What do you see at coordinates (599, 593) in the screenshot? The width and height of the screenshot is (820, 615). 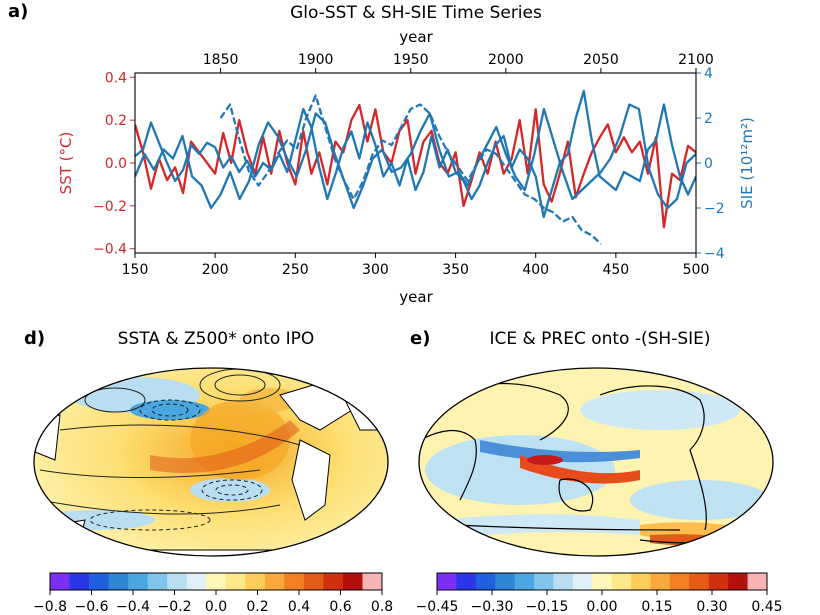 I see `colorbar-e: −0.45 −0.30 −0.15 0.00 0.15 0.30 0.45` at bounding box center [599, 593].